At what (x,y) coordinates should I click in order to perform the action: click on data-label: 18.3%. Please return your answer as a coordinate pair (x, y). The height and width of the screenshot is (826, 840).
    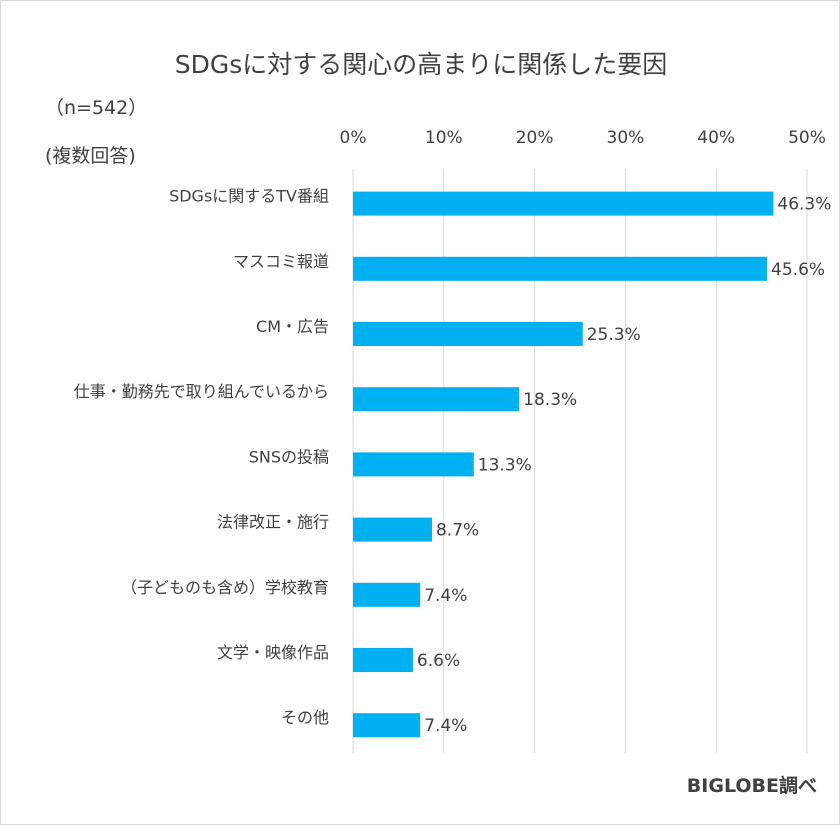
    Looking at the image, I should click on (550, 400).